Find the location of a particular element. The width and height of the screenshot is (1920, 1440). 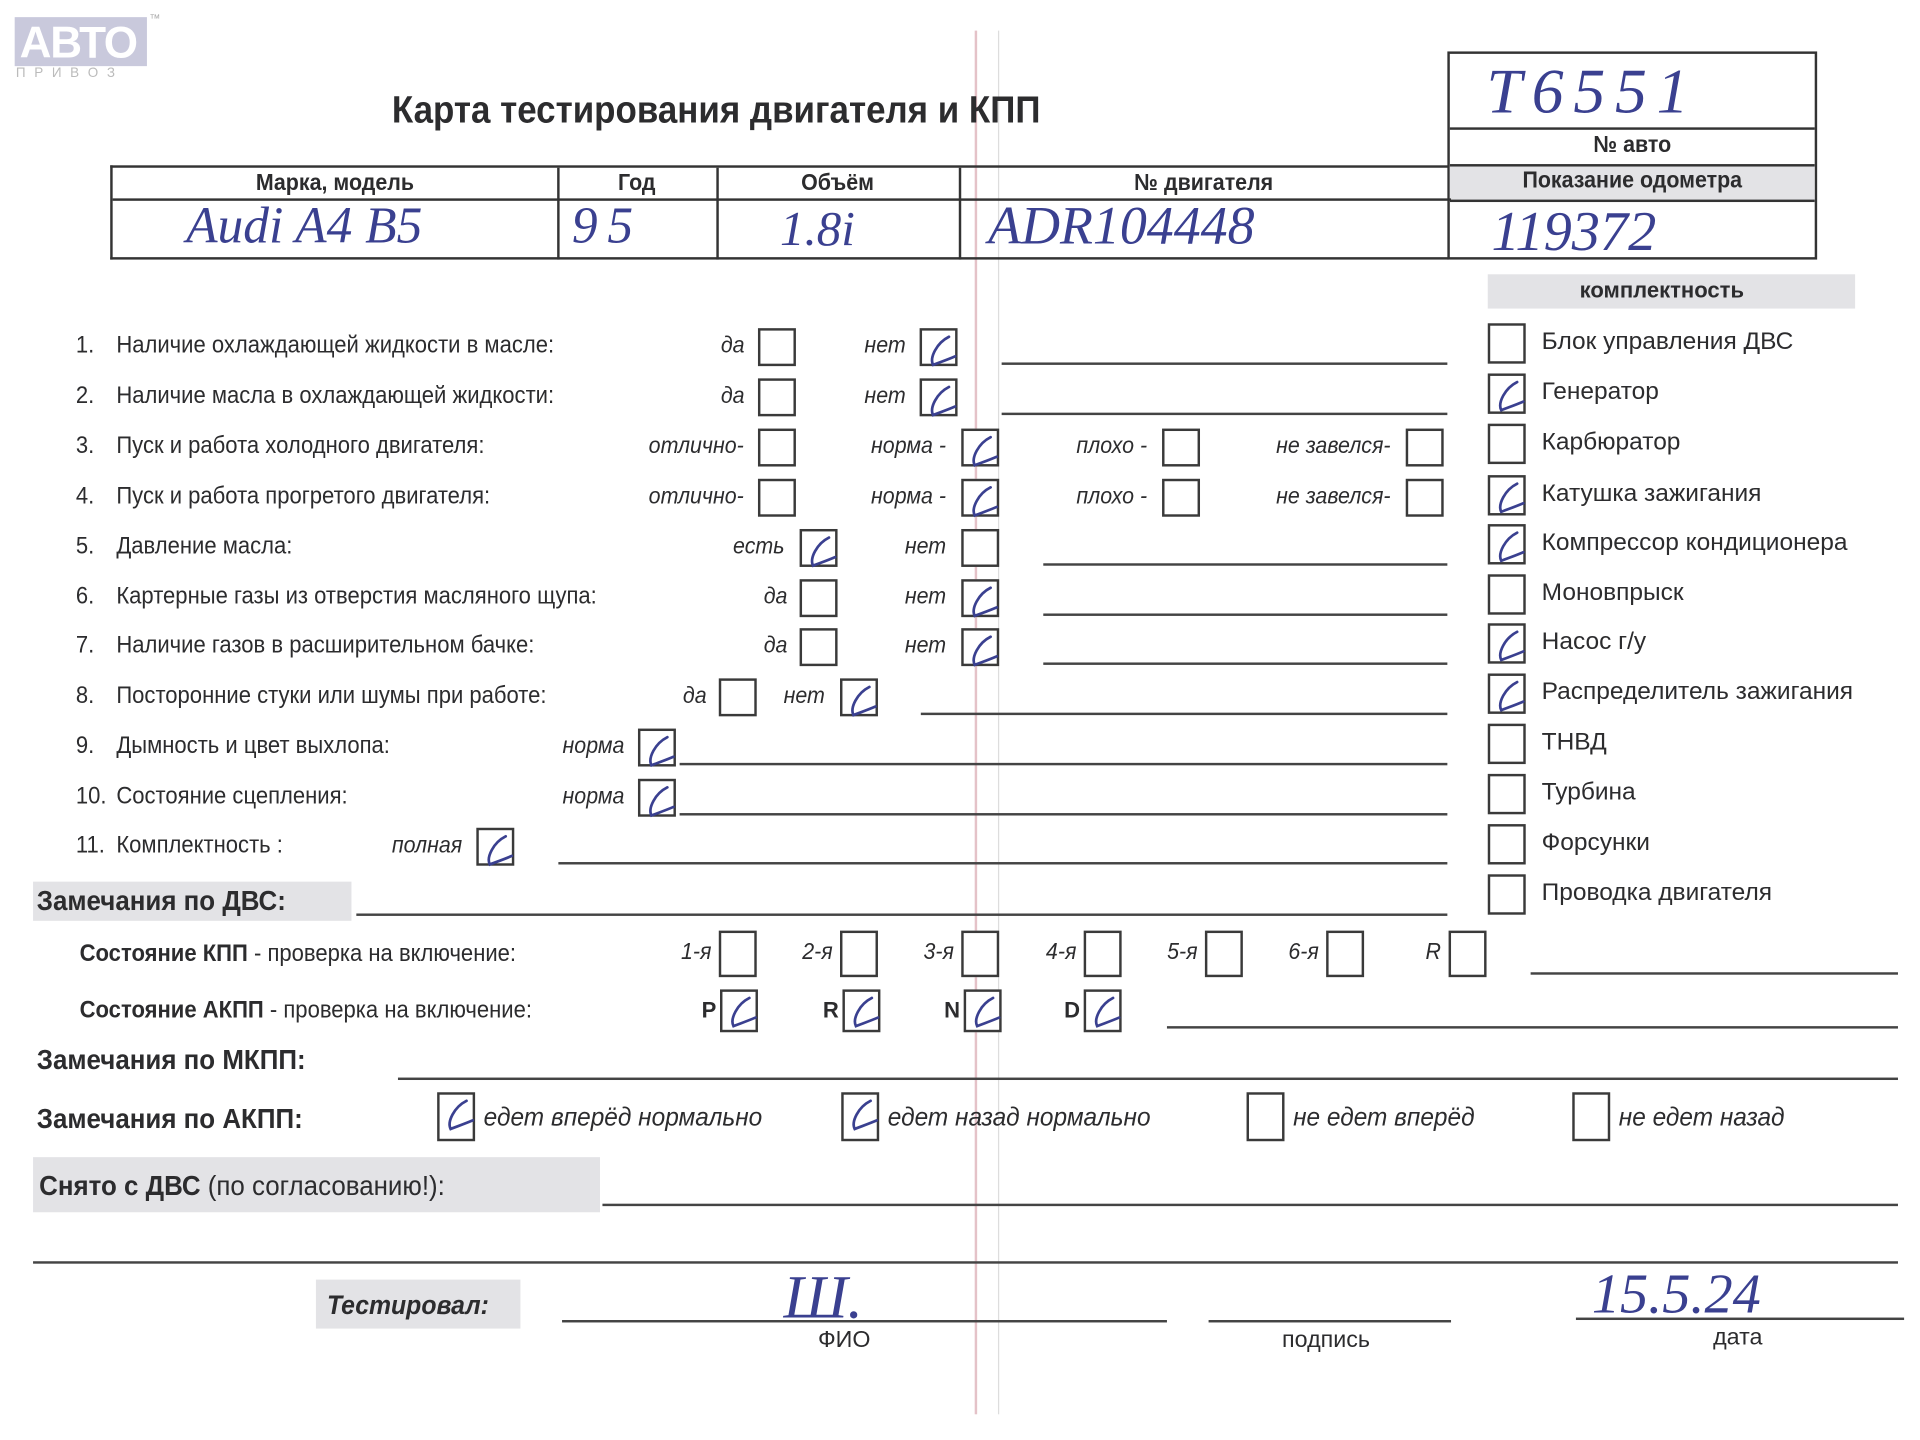

question-number: 6. is located at coordinates (85, 596).